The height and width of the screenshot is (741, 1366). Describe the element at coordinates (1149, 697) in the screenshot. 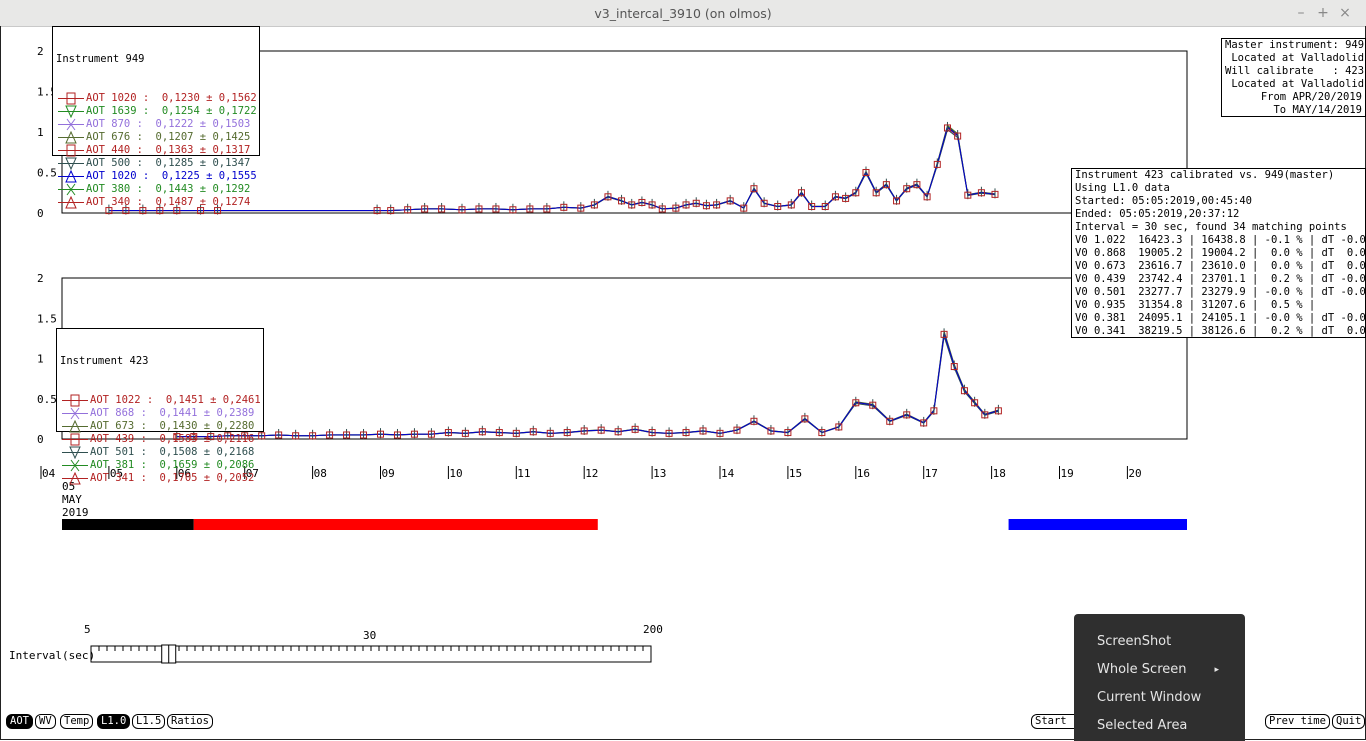

I see `menu-item-current-window: Current Window` at that location.